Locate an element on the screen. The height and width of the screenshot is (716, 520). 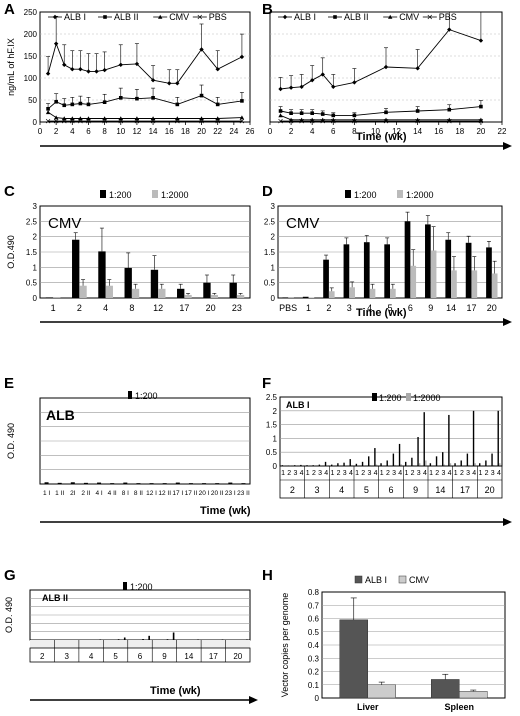
chart-F-group-label: 5 is located at coordinates (366, 490).